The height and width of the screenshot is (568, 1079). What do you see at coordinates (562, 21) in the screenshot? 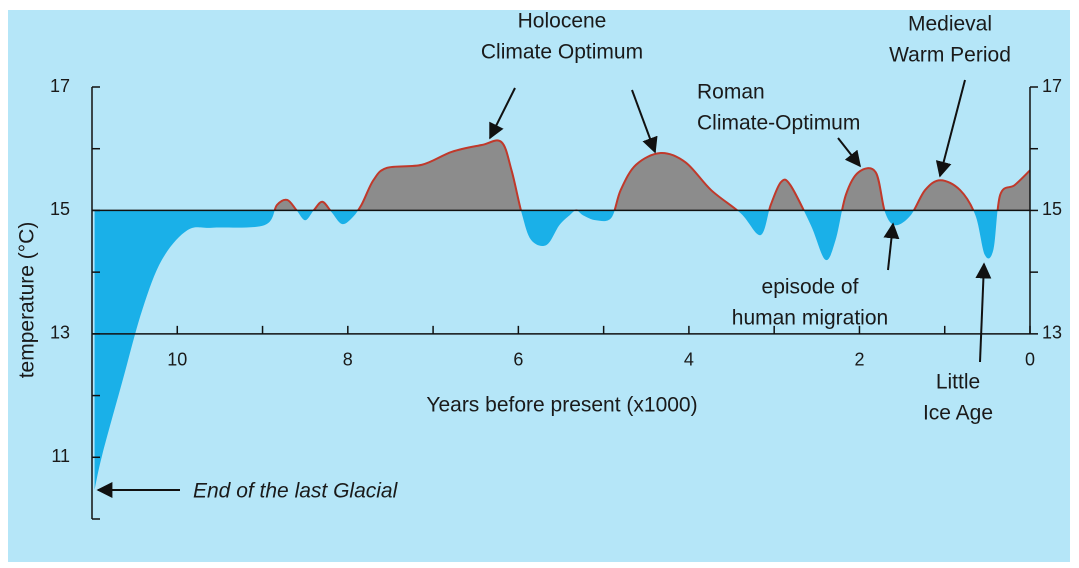
I see `annotation: Holocene` at bounding box center [562, 21].